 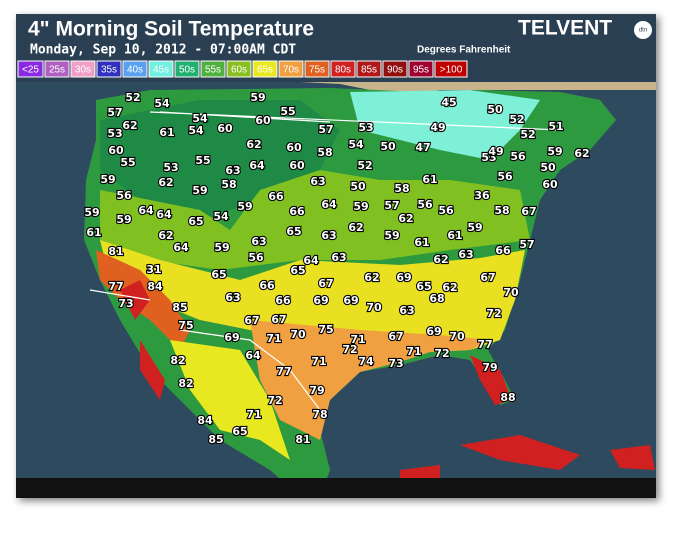 What do you see at coordinates (265, 70) in the screenshot?
I see `legend-label: 65s` at bounding box center [265, 70].